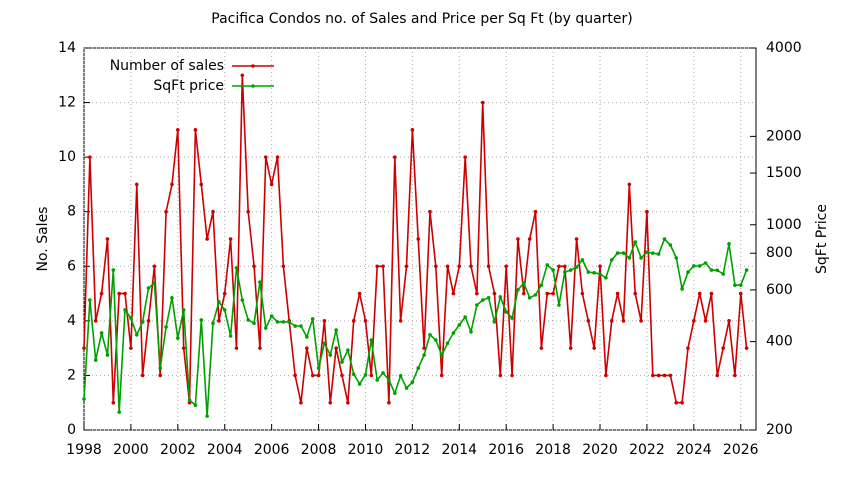 The height and width of the screenshot is (480, 844). I want to click on y2-tick-label: 1000, so click(784, 225).